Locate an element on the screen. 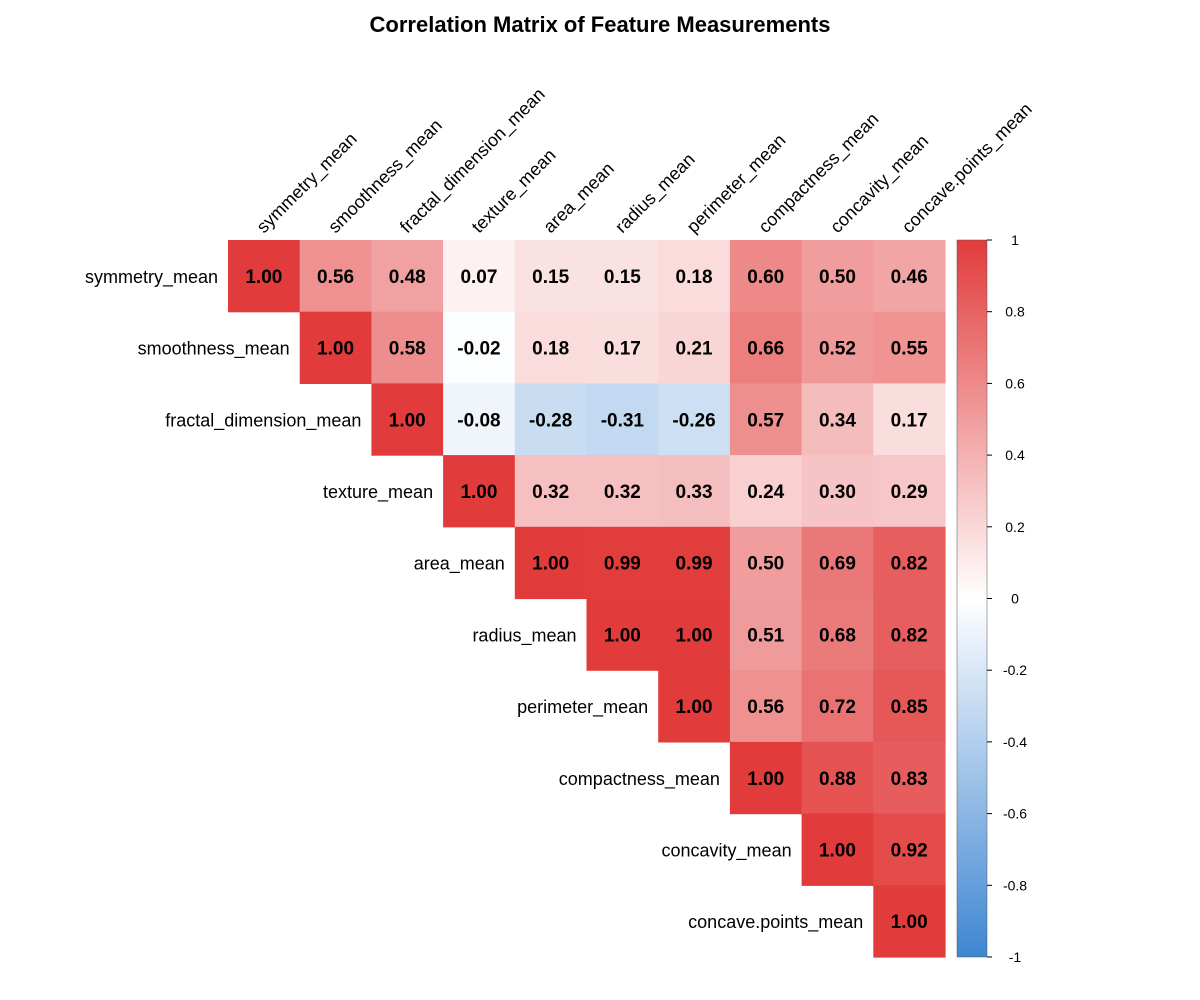 This screenshot has width=1200, height=1000. cell-value-label: 0.18 is located at coordinates (550, 349).